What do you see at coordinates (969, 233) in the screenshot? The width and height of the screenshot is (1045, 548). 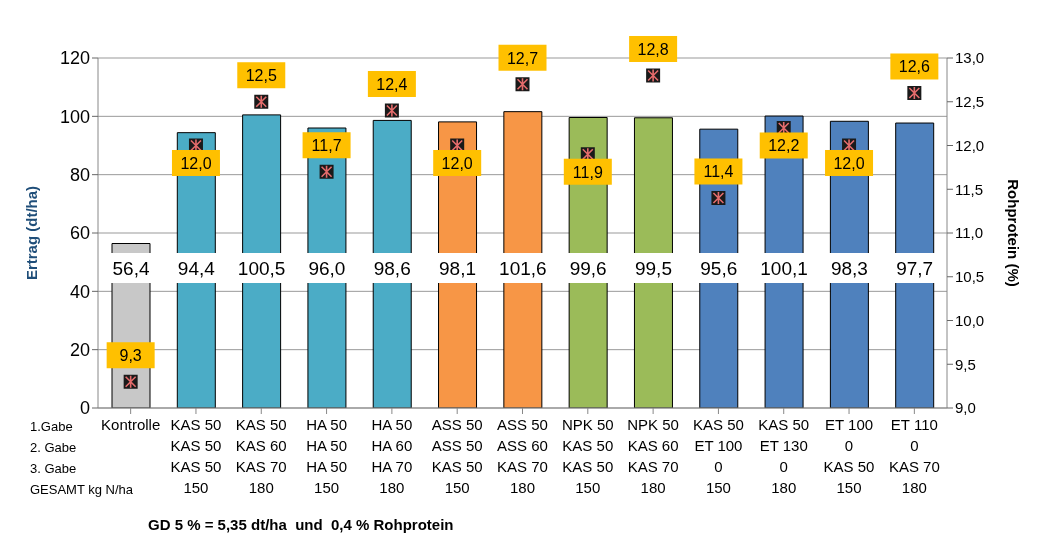 I see `y2-tick-label: 11,0` at bounding box center [969, 233].